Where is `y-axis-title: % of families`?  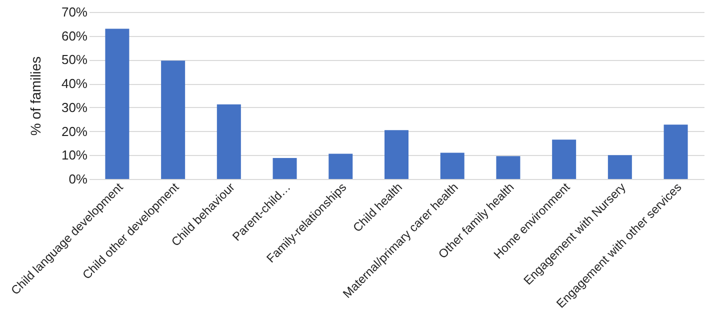 y-axis-title: % of families is located at coordinates (35, 96).